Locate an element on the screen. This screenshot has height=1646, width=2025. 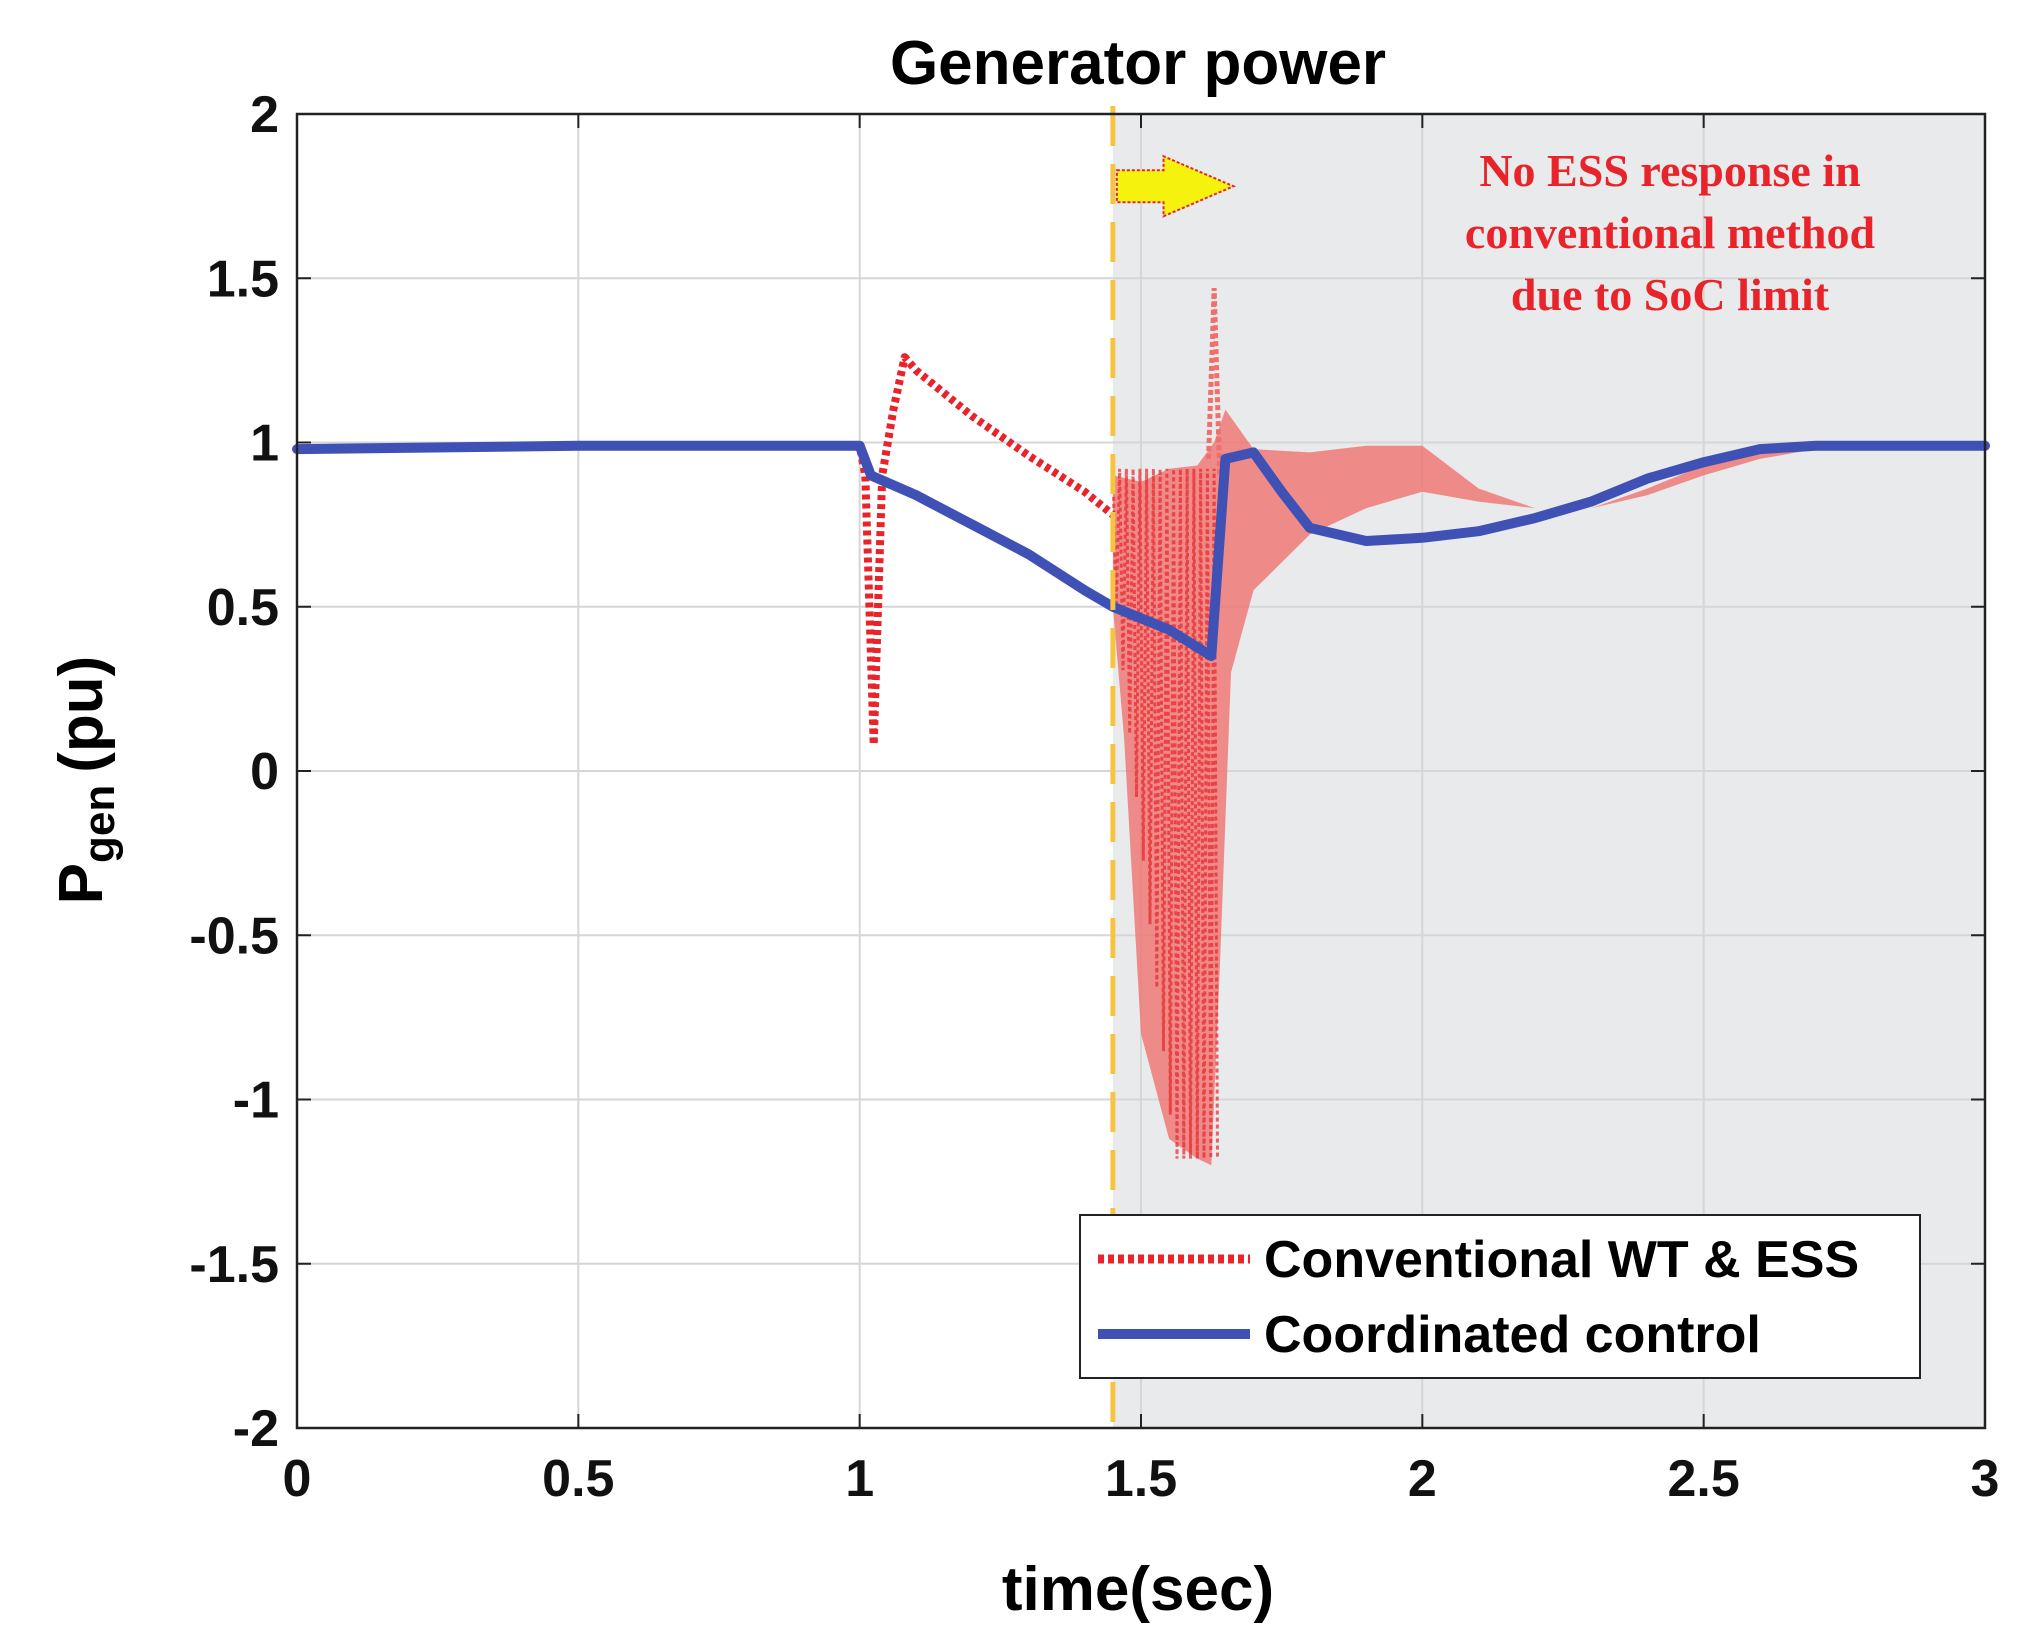
conventional-oscillation-texture is located at coordinates (1165, 813).